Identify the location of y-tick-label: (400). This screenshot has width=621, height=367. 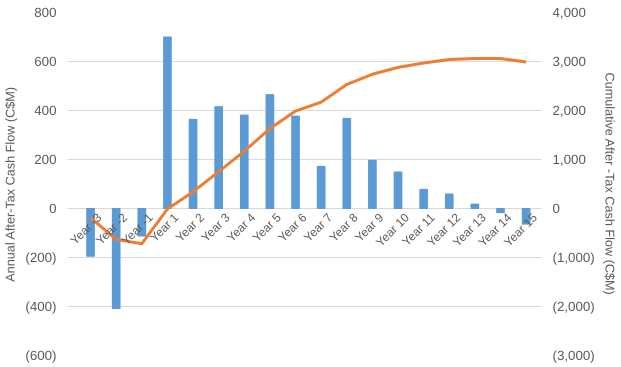
(41, 306).